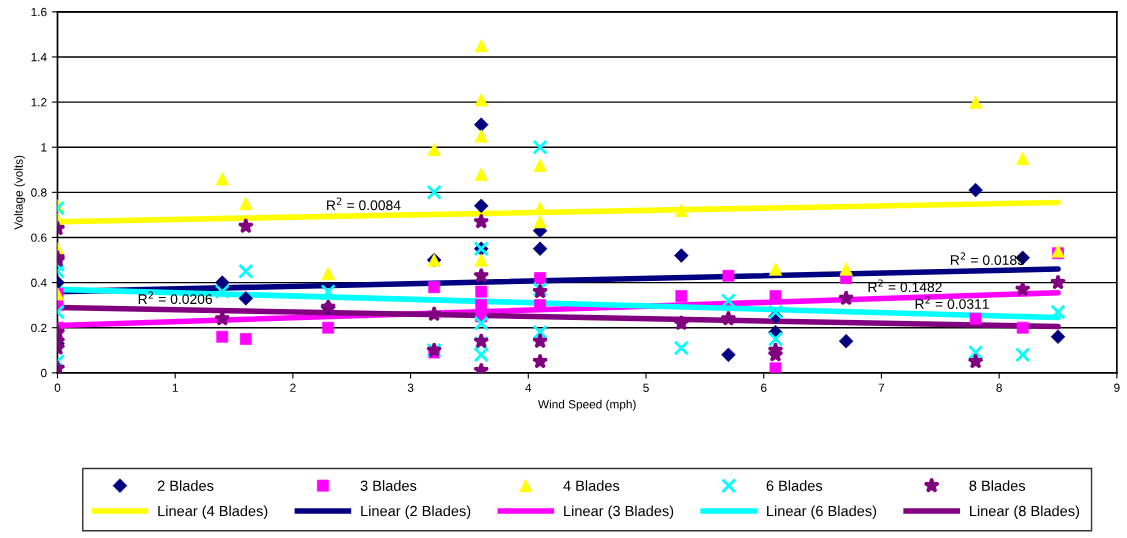 The width and height of the screenshot is (1127, 538). What do you see at coordinates (619, 512) in the screenshot?
I see `legend-label: Linear (3 Blades)` at bounding box center [619, 512].